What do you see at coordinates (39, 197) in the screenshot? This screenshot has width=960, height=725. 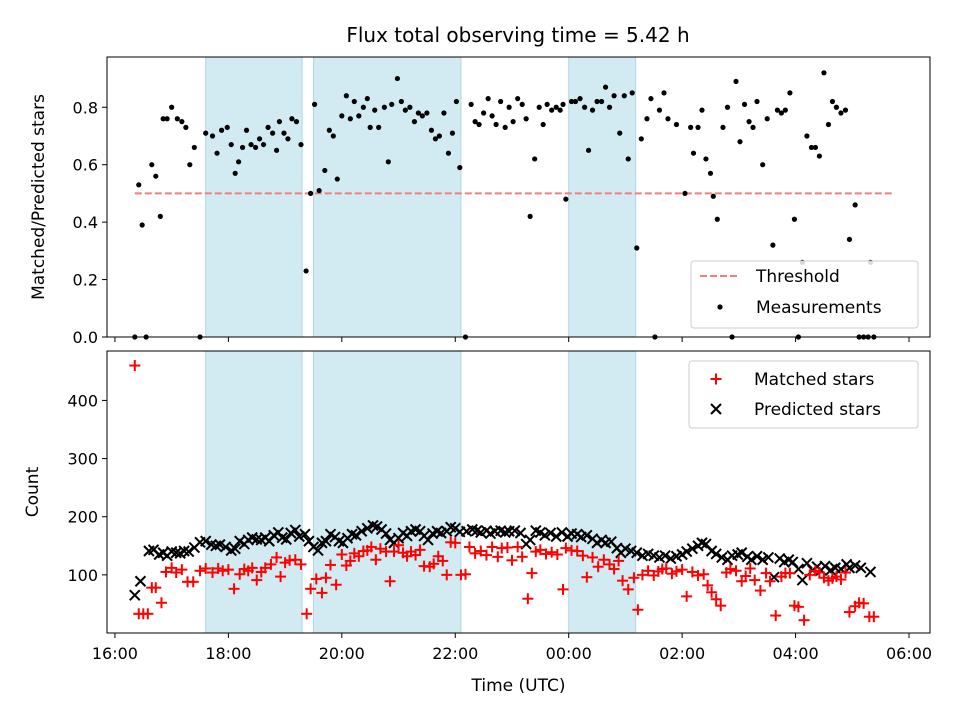 I see `ratio-y-axis-label: Matched/Predicted stars` at bounding box center [39, 197].